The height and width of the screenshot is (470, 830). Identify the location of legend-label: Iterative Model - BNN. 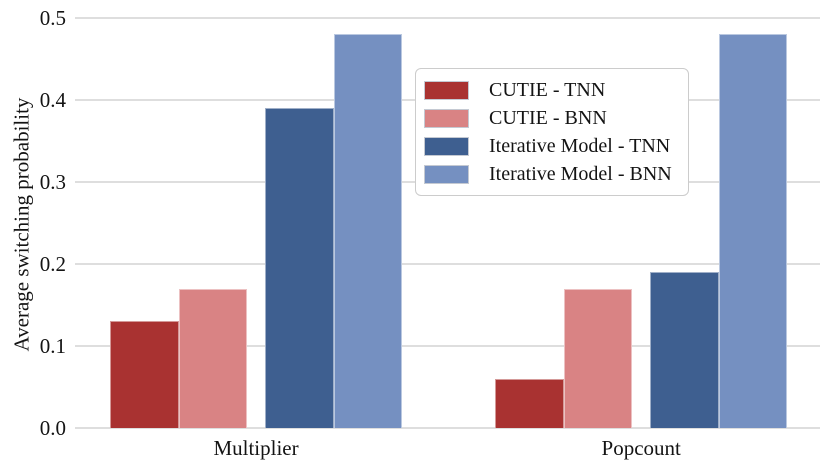
(580, 173).